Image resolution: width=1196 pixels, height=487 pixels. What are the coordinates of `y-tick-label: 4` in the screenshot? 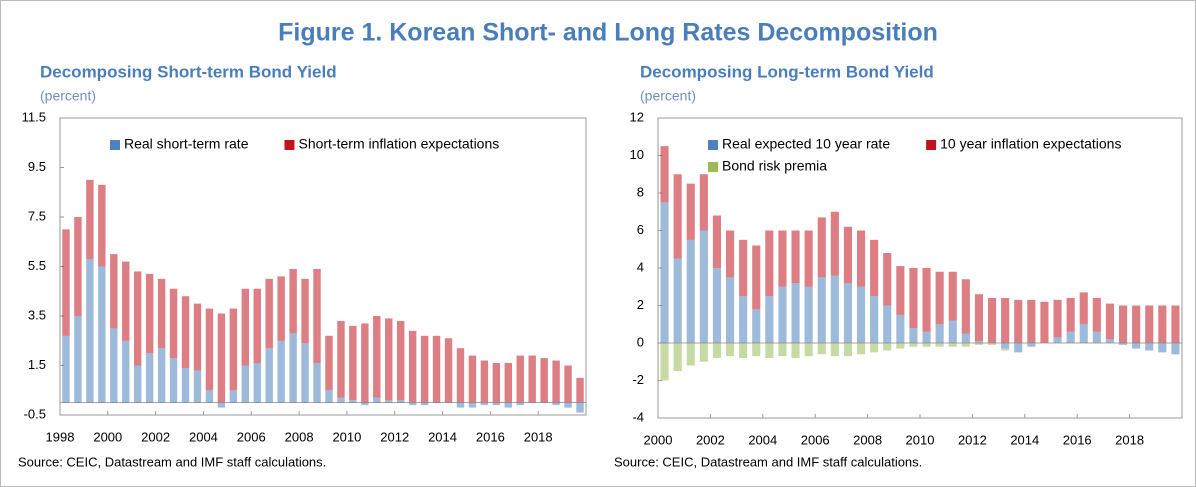 It's located at (640, 266).